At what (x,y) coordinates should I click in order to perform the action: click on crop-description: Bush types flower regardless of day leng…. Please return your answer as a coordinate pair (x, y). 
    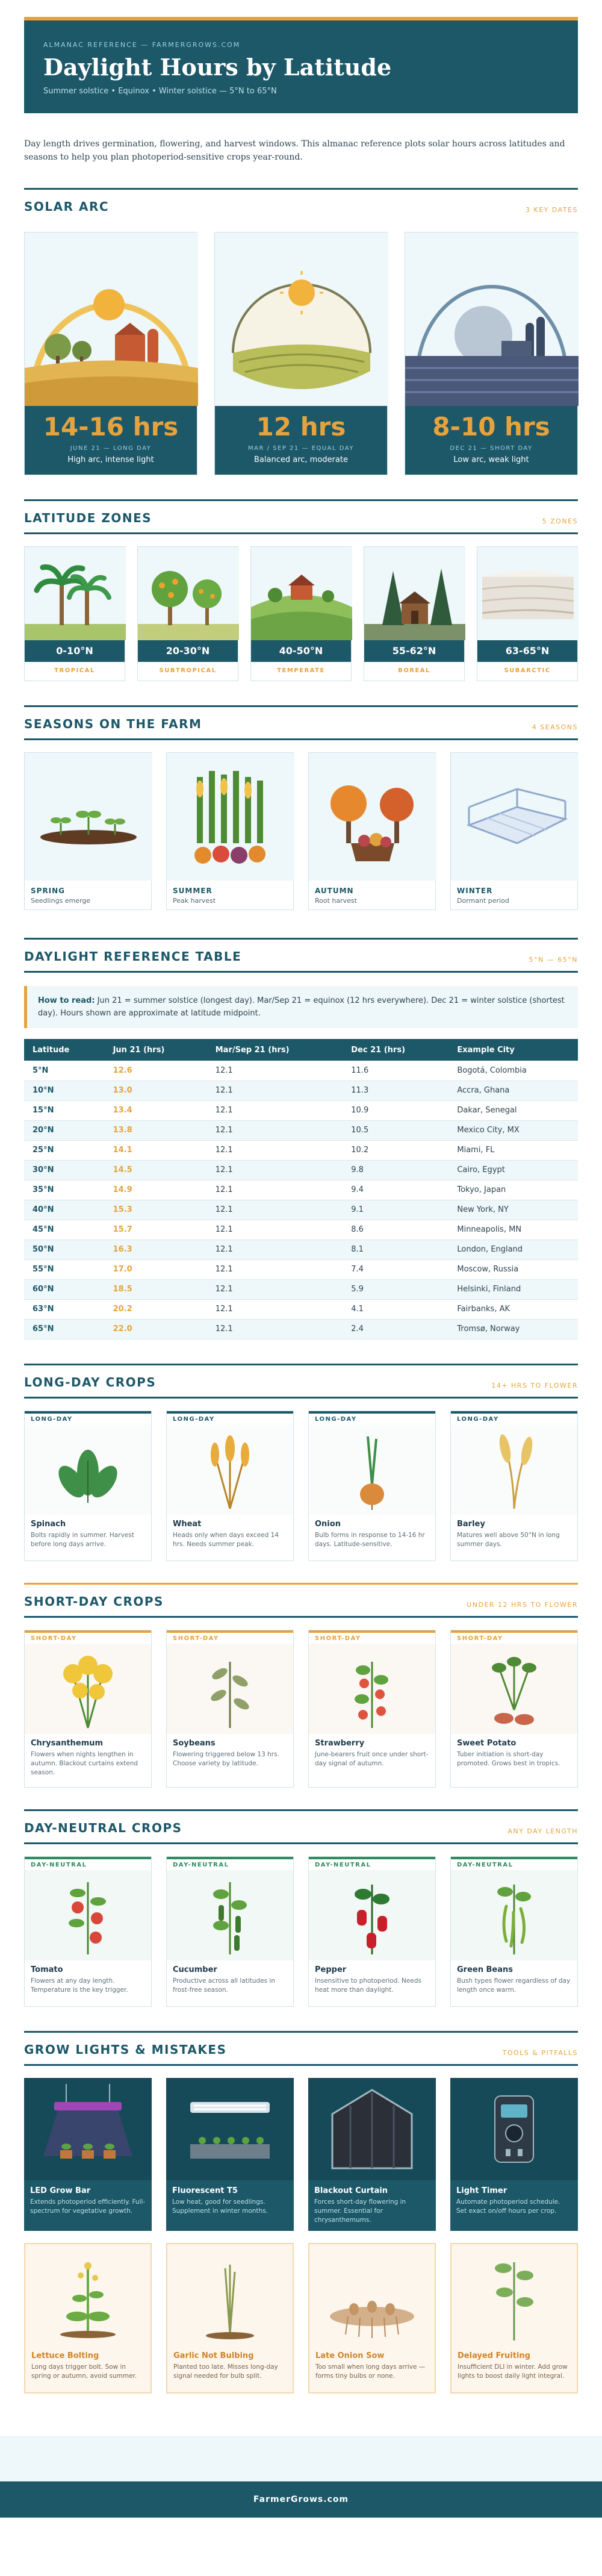
    Looking at the image, I should click on (514, 1985).